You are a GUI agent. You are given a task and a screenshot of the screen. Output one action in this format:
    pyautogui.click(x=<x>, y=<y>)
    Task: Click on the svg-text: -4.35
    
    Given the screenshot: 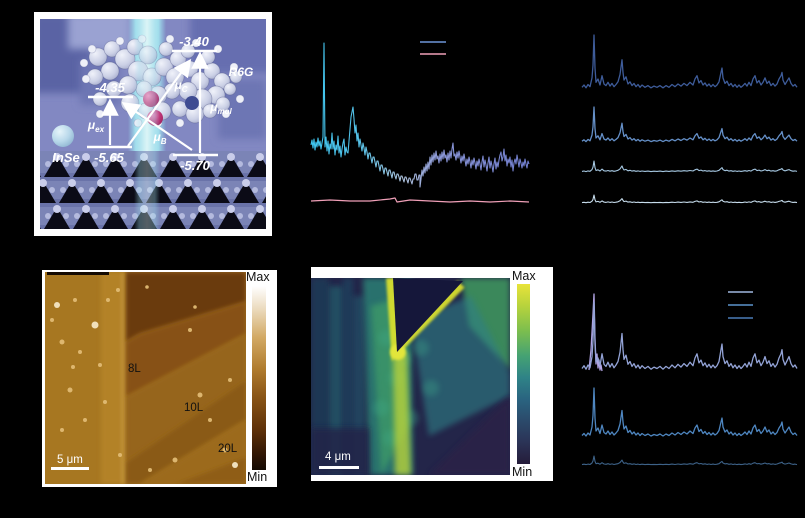 What is the action you would take?
    pyautogui.click(x=110, y=87)
    